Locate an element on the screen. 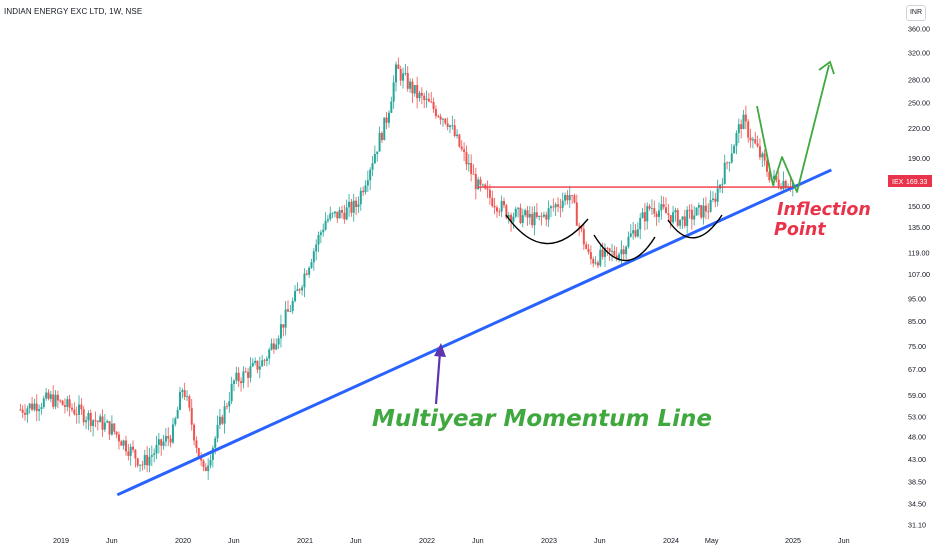 Image resolution: width=932 pixels, height=550 pixels. green-arrow-head is located at coordinates (826, 67).